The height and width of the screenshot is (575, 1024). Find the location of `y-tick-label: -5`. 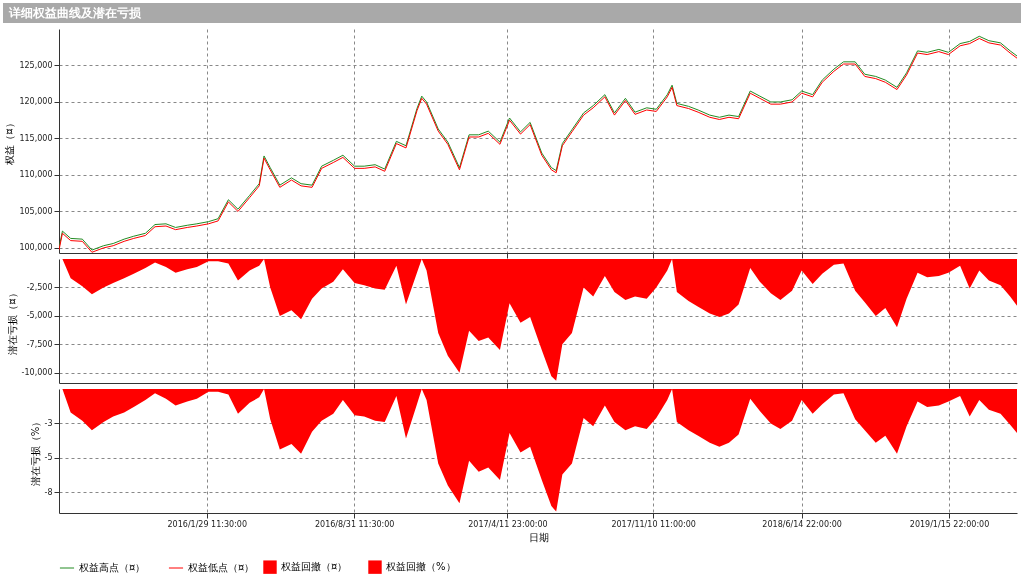

y-tick-label: -5 is located at coordinates (48, 458).